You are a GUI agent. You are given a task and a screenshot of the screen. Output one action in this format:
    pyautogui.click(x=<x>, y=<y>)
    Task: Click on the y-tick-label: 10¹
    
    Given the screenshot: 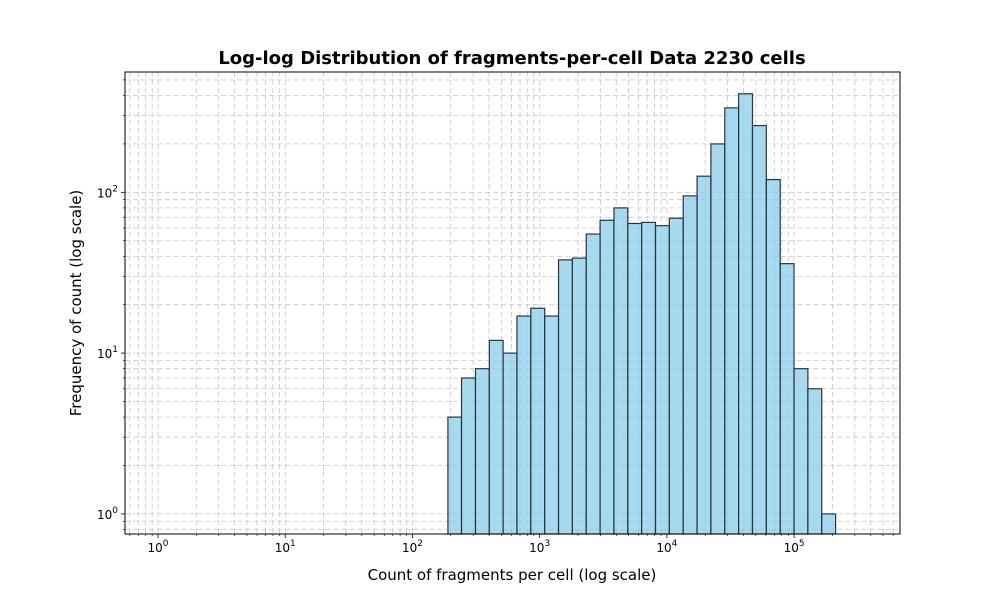 What is the action you would take?
    pyautogui.click(x=107, y=353)
    